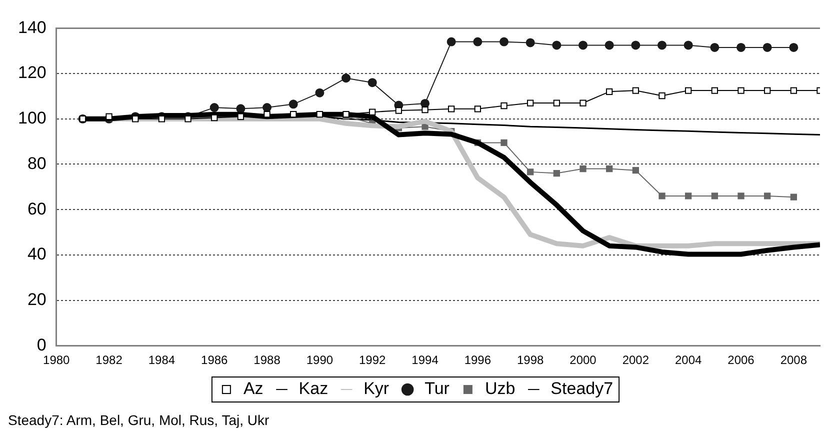 The image size is (833, 446). What do you see at coordinates (583, 360) in the screenshot?
I see `x-tick-label: 2000` at bounding box center [583, 360].